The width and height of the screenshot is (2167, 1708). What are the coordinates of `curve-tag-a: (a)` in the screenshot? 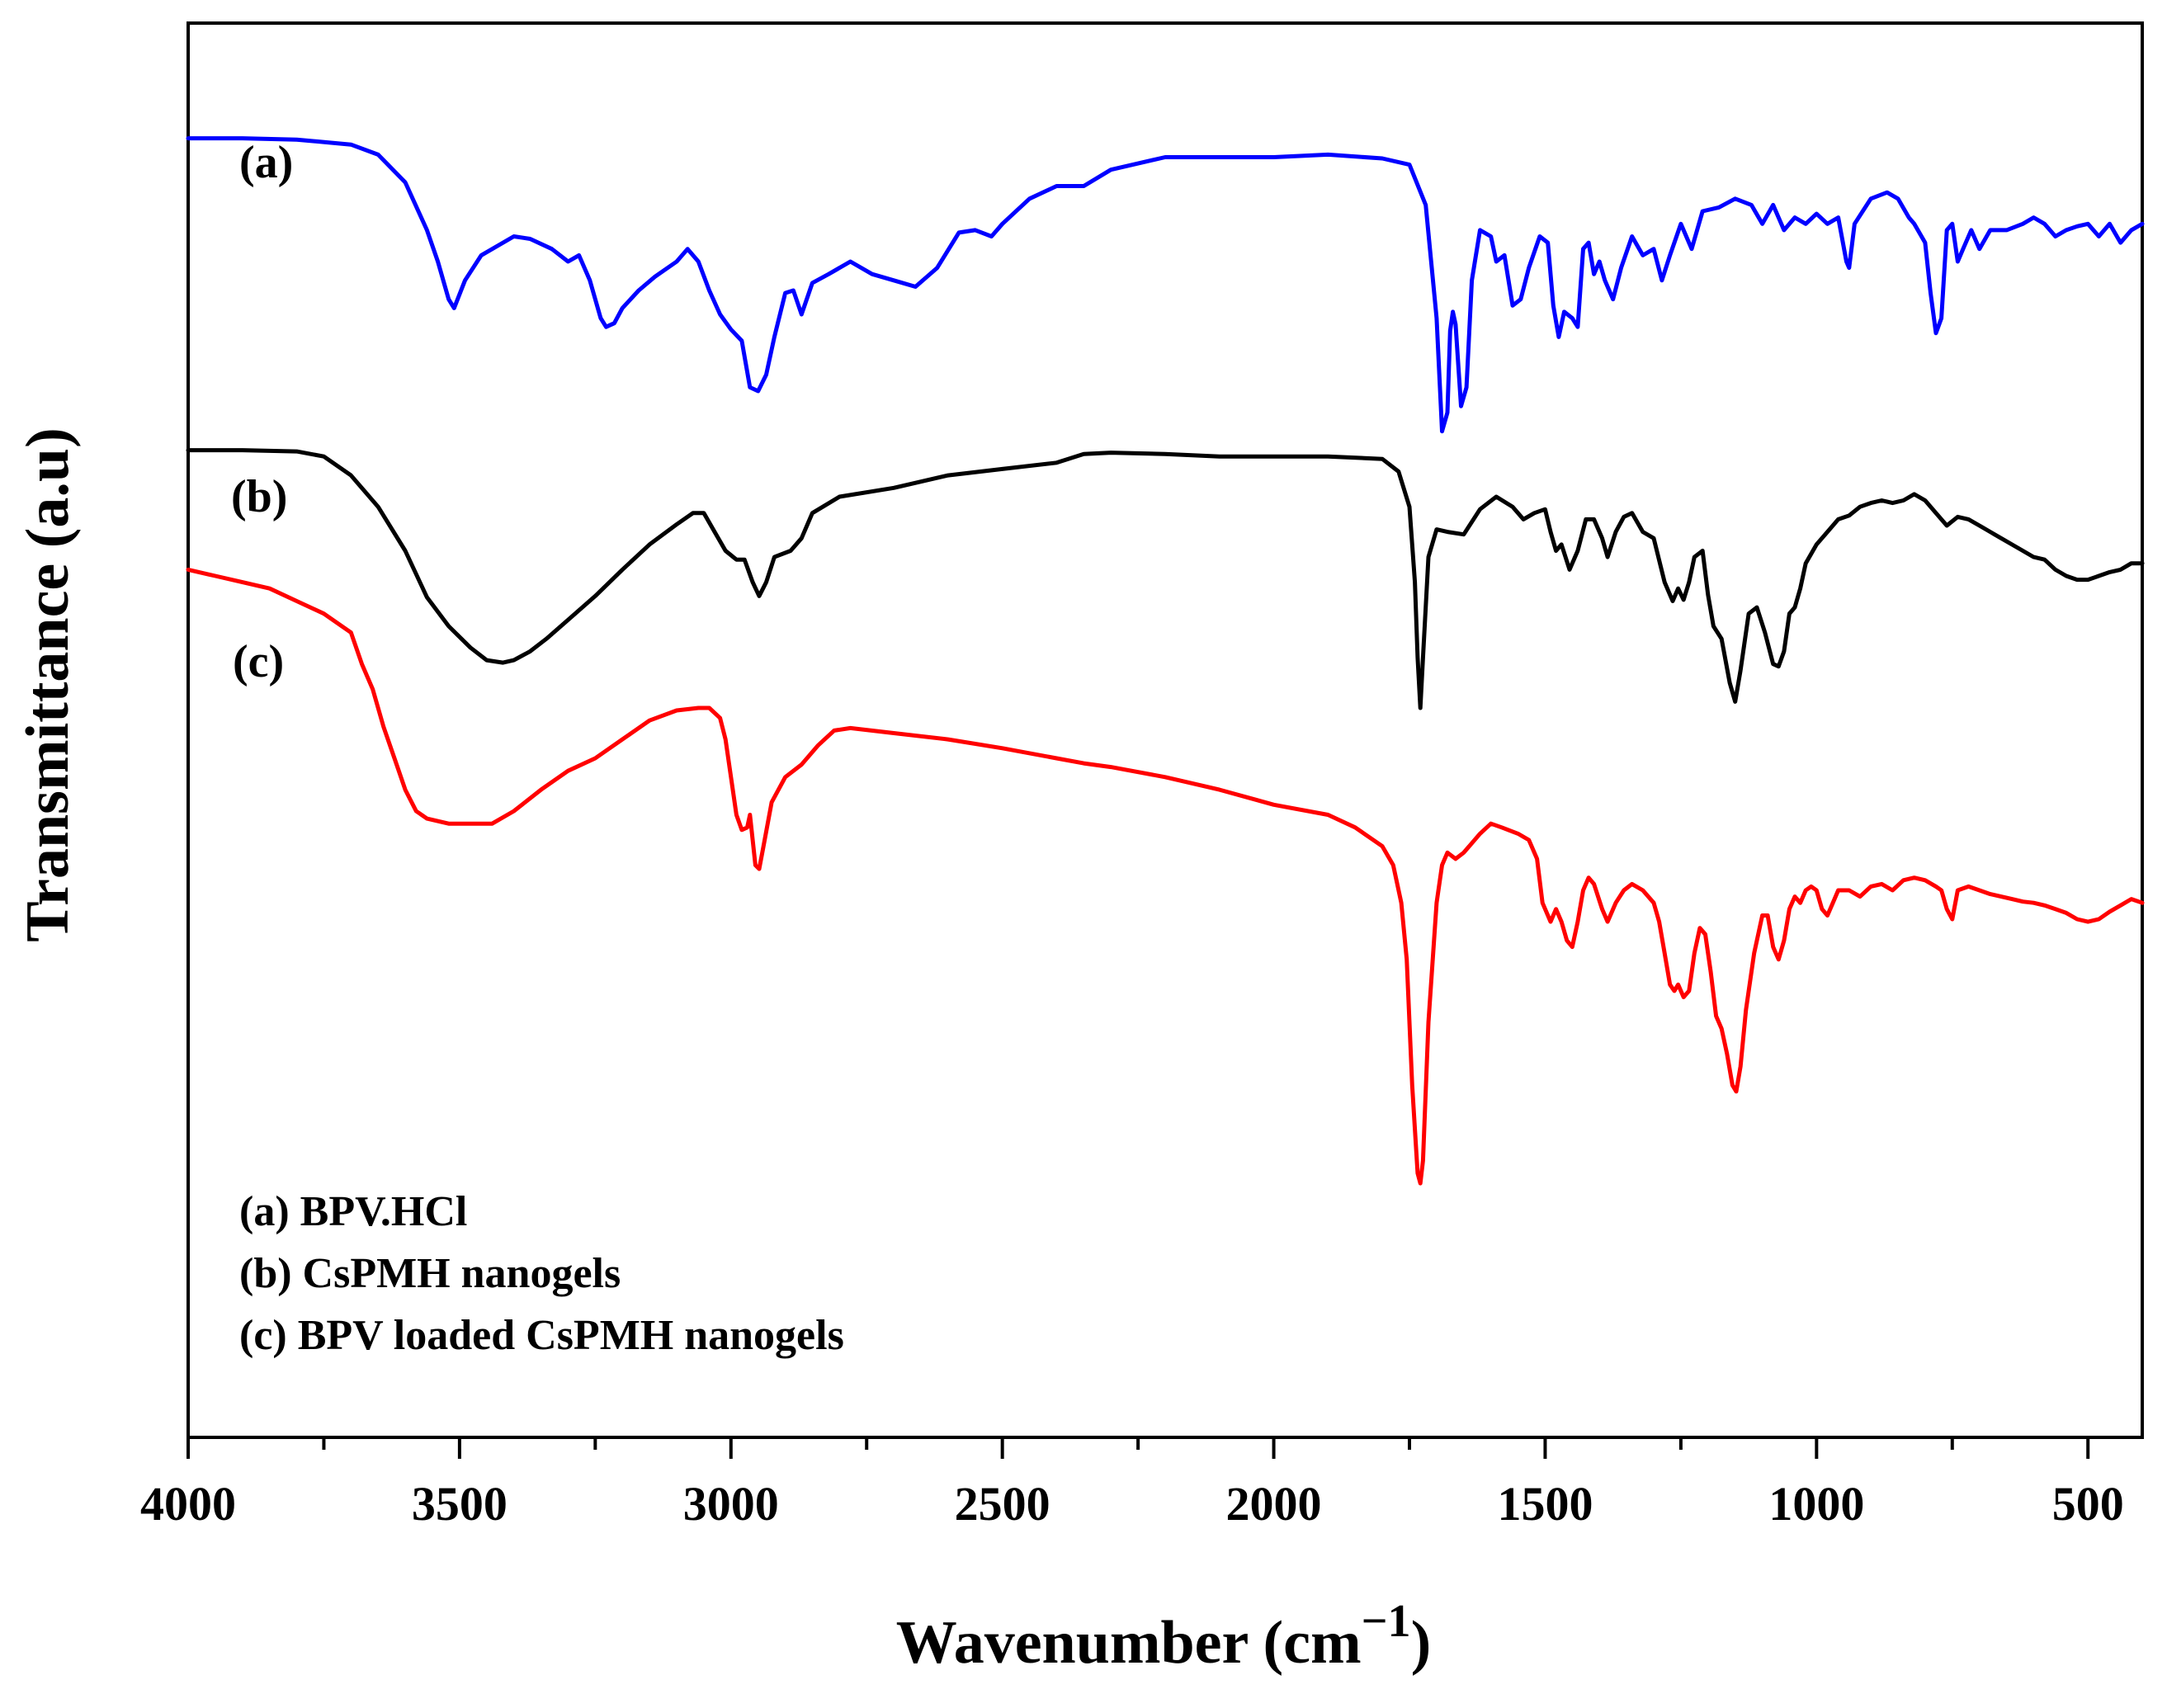 It's located at (266, 162).